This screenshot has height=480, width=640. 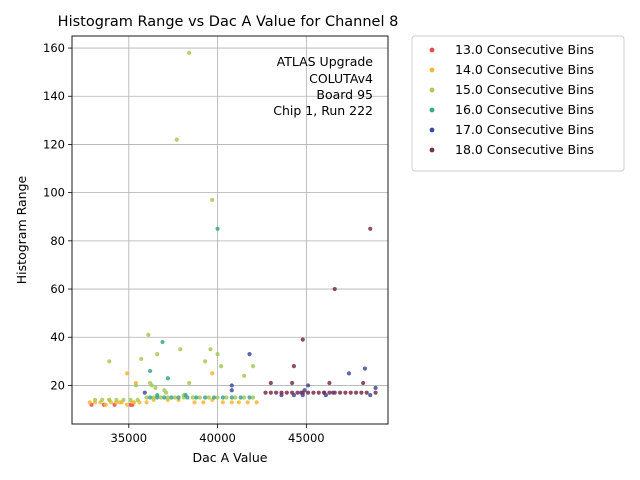 What do you see at coordinates (54, 96) in the screenshot?
I see `y-tick-label: 140` at bounding box center [54, 96].